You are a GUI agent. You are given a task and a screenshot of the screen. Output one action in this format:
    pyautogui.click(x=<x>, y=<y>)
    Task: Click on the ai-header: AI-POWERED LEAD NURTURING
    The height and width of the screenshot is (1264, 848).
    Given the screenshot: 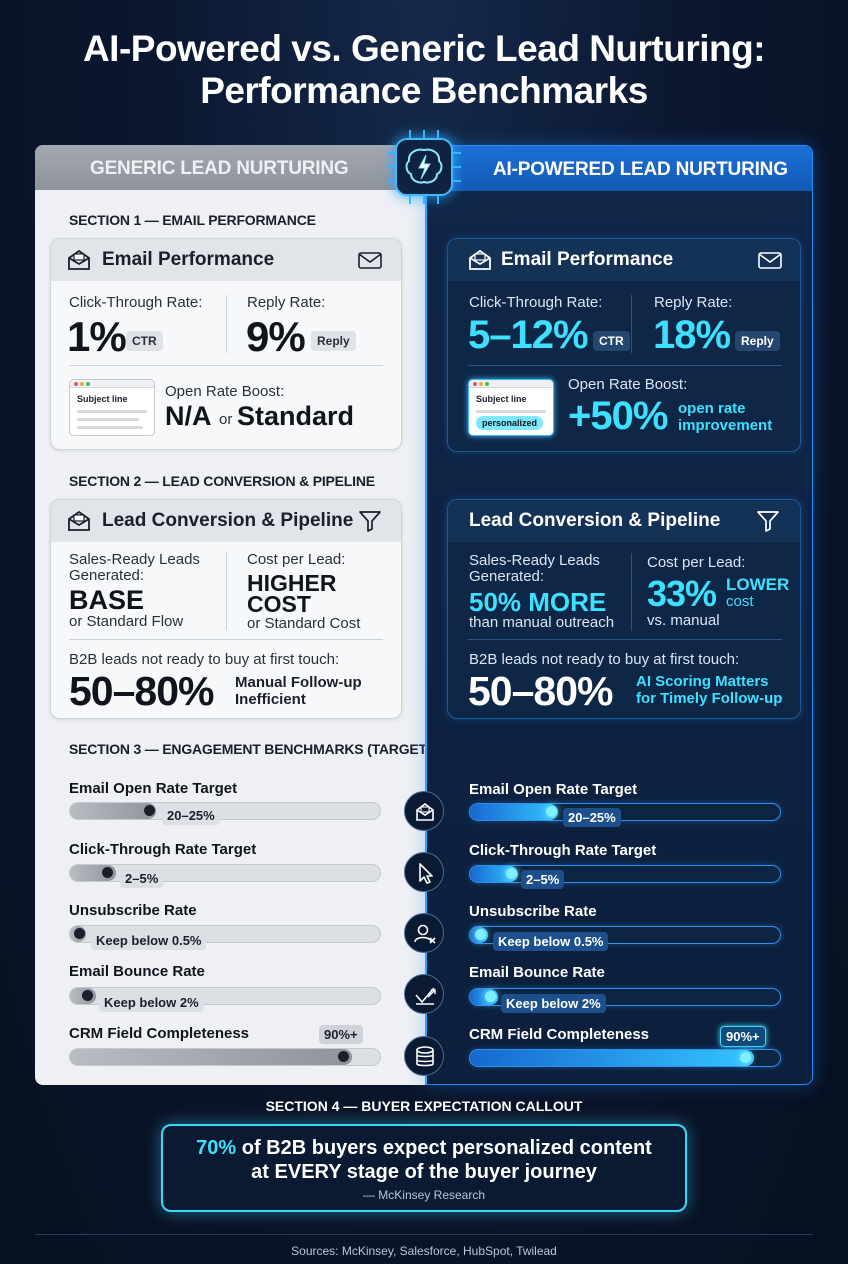 What is the action you would take?
    pyautogui.click(x=619, y=168)
    